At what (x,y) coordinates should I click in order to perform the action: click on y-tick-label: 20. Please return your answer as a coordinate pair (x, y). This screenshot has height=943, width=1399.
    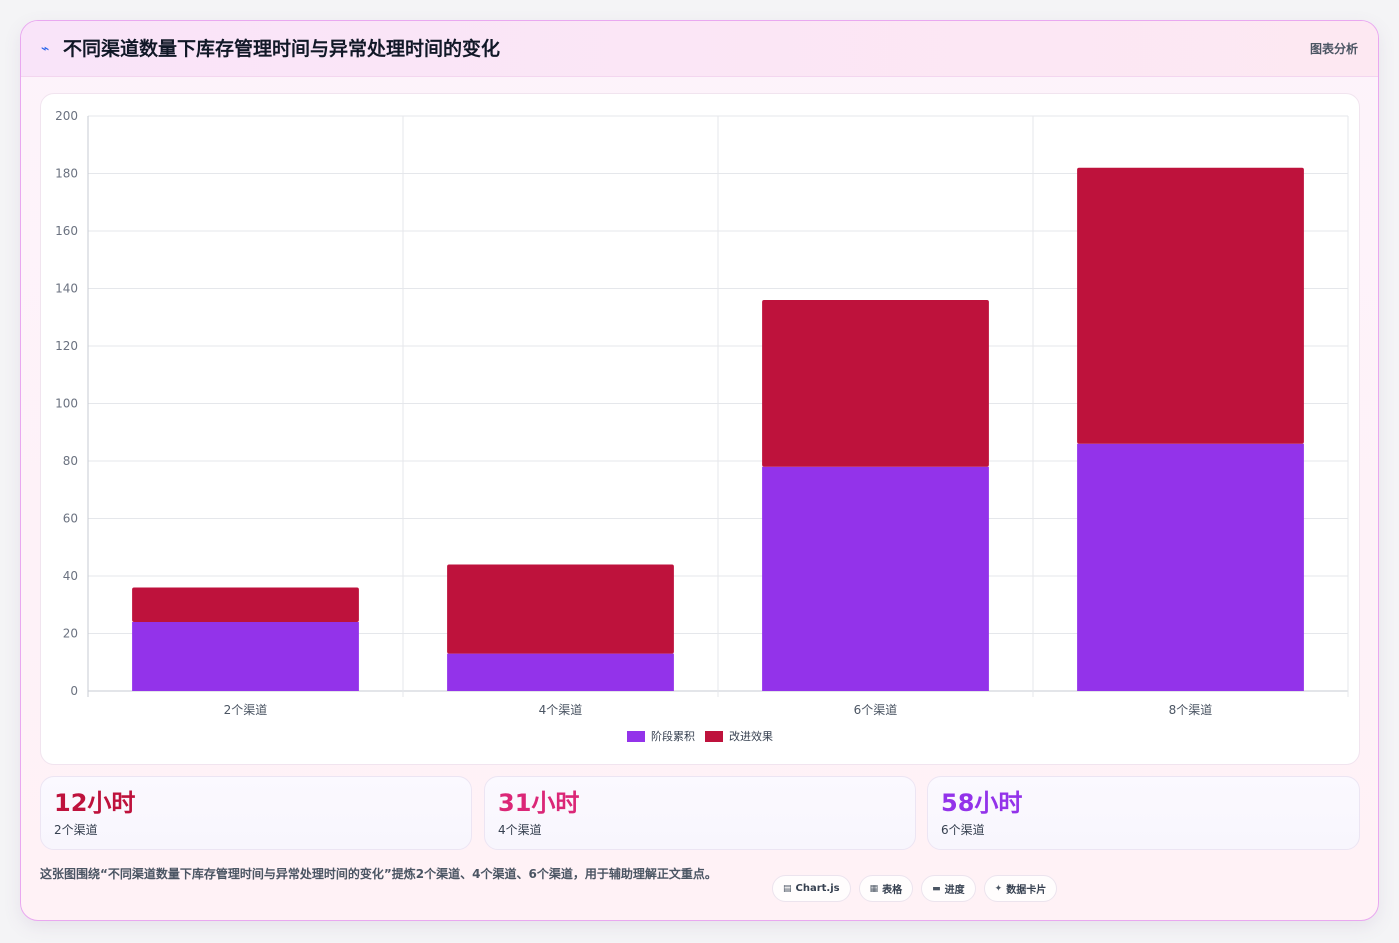
    Looking at the image, I should click on (70, 634).